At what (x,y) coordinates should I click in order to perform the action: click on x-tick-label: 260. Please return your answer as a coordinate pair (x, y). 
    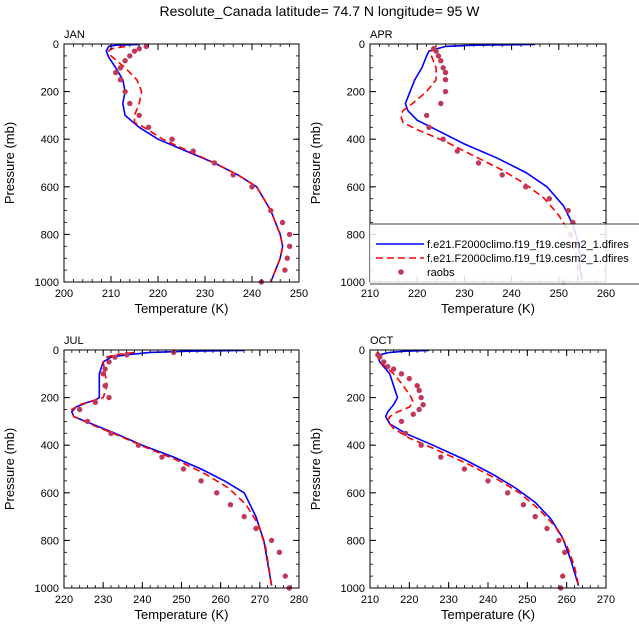
    Looking at the image, I should click on (566, 600).